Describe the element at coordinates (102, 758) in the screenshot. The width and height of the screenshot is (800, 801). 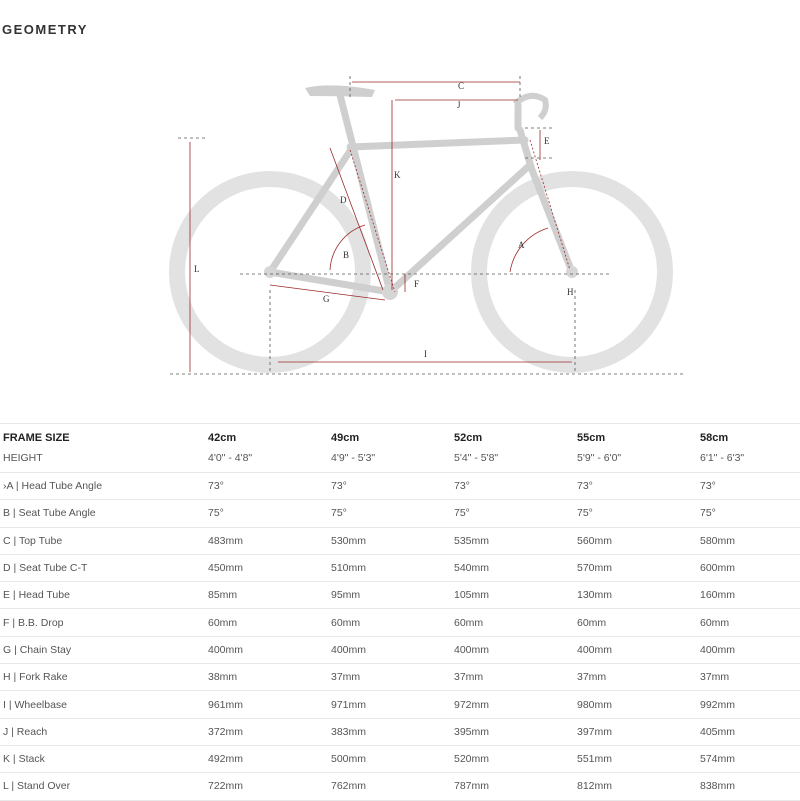
I see `row-label: K | Stack` at that location.